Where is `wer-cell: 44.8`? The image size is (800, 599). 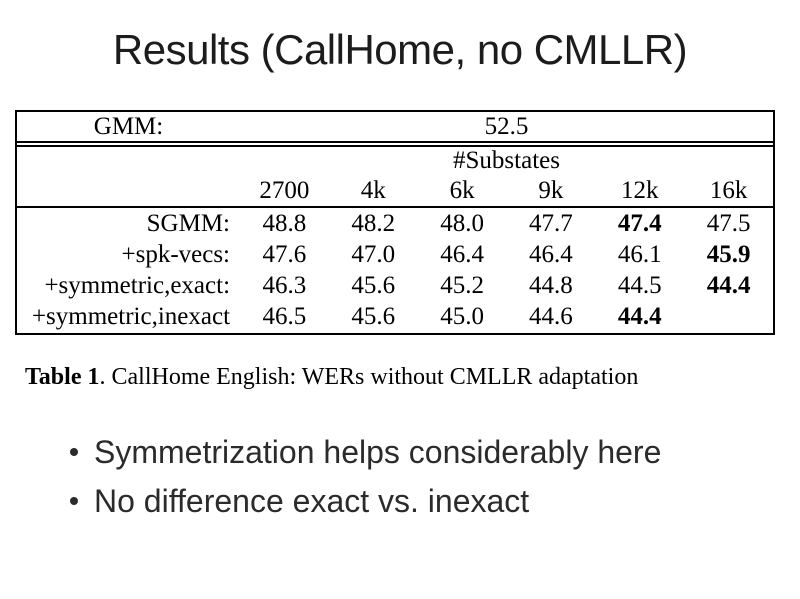 wer-cell: 44.8 is located at coordinates (551, 285).